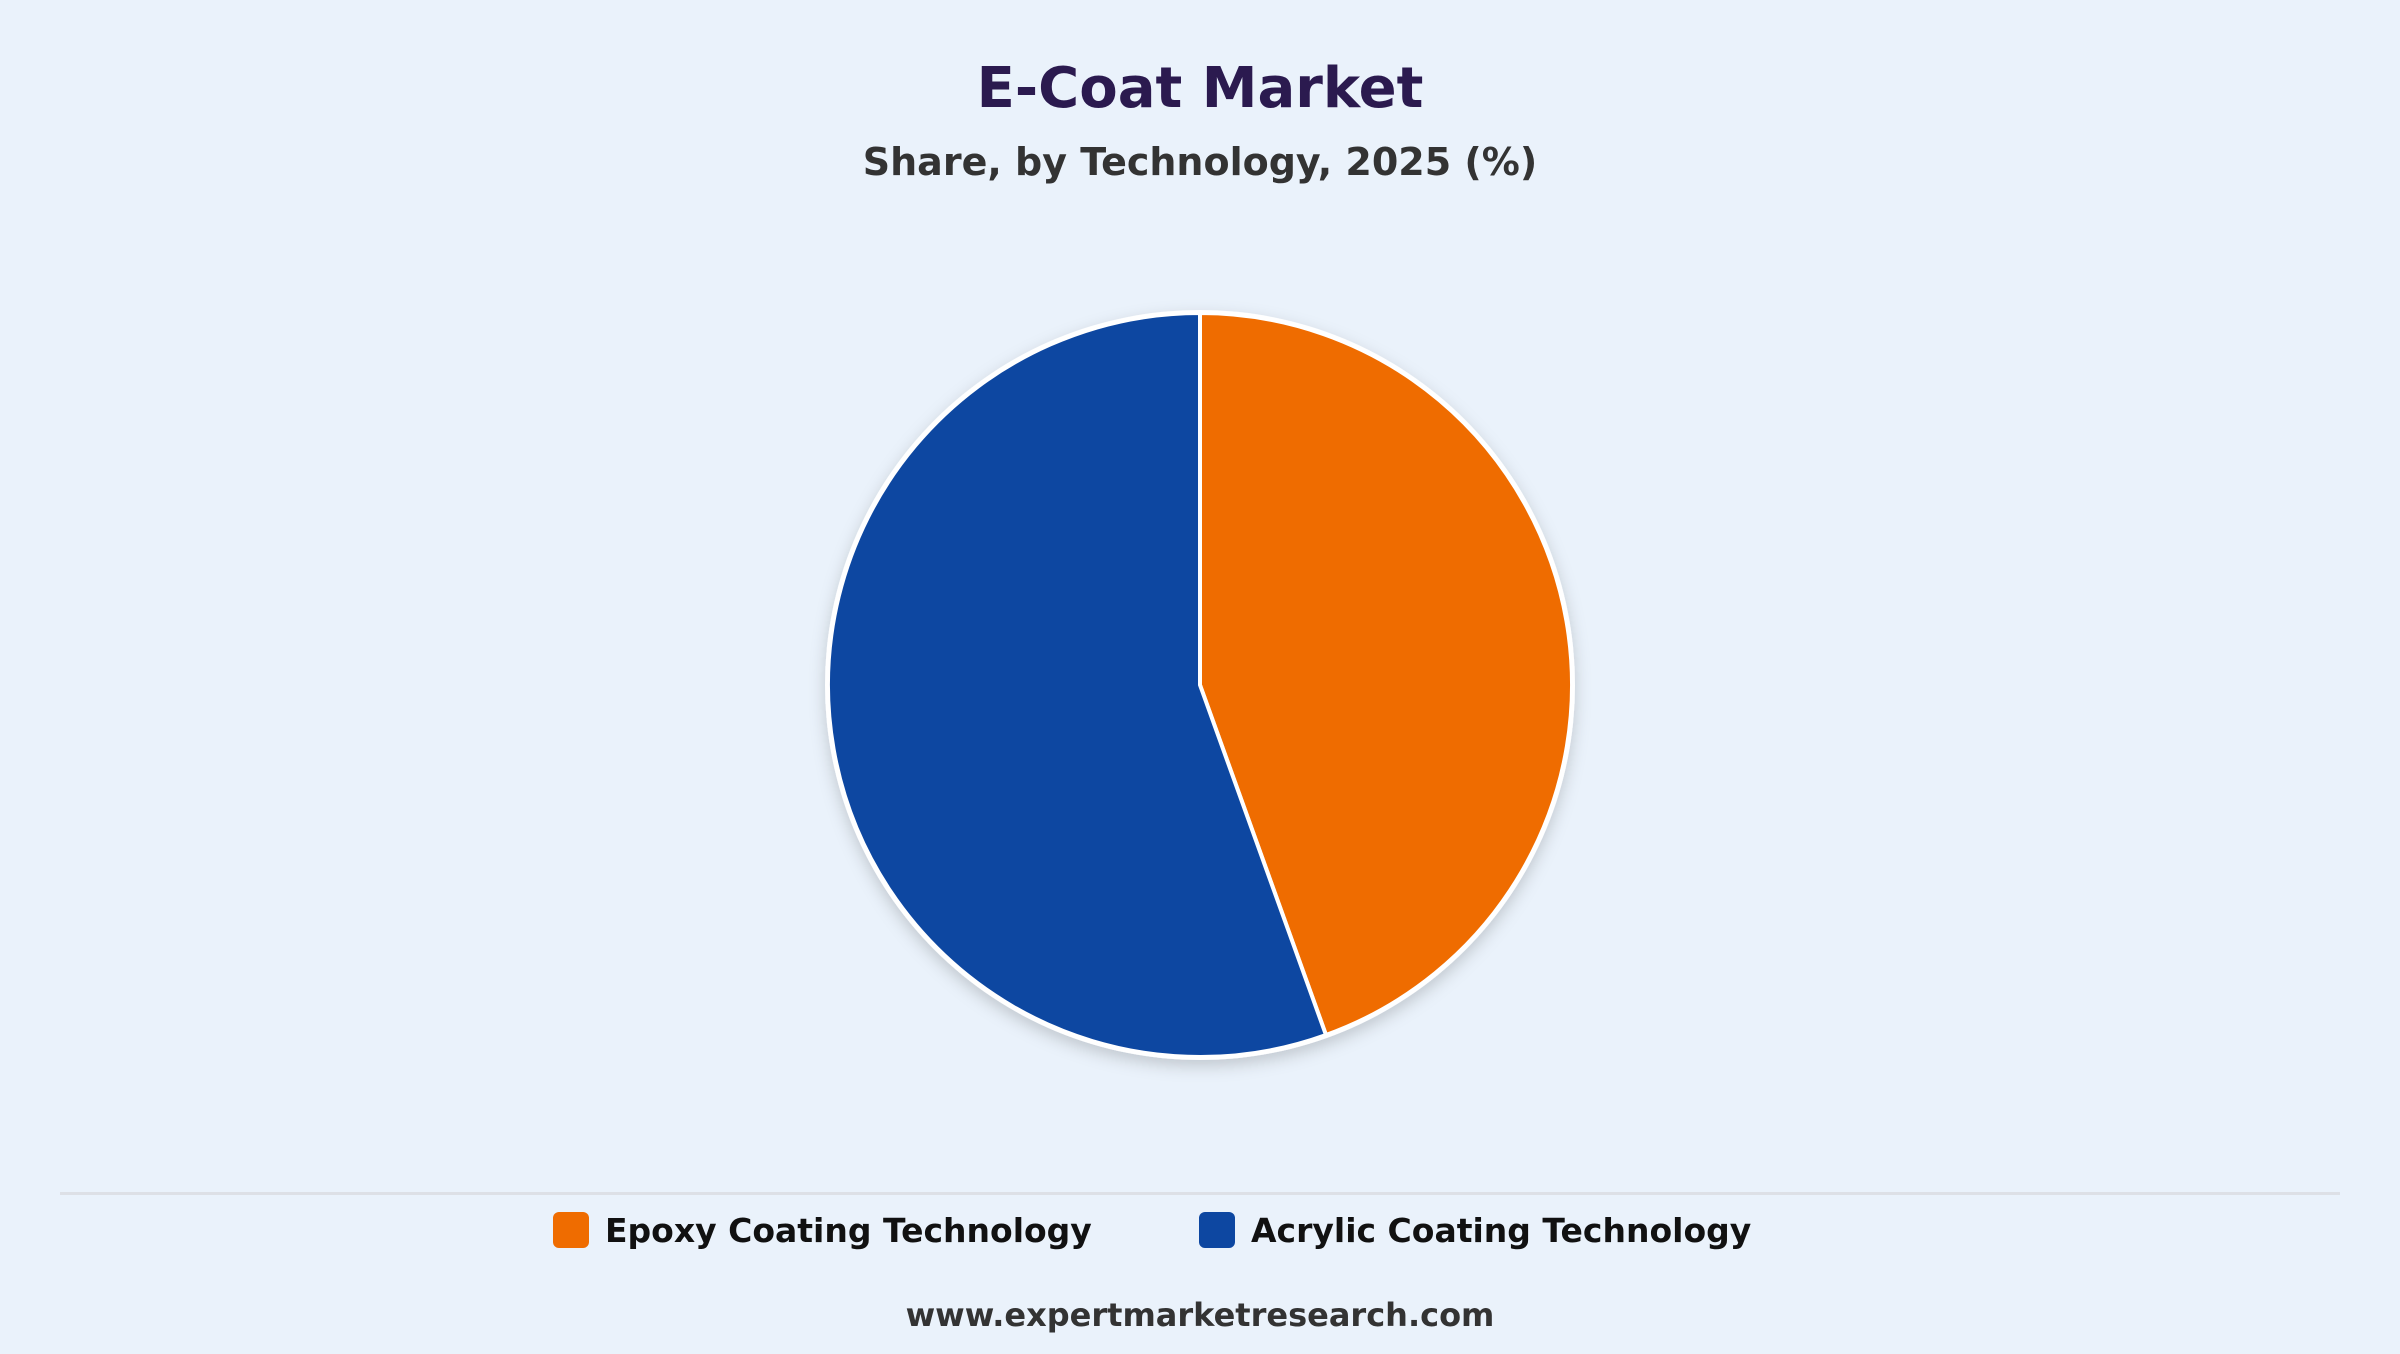  What do you see at coordinates (1077, 685) in the screenshot?
I see `pie-slice-acrylic` at bounding box center [1077, 685].